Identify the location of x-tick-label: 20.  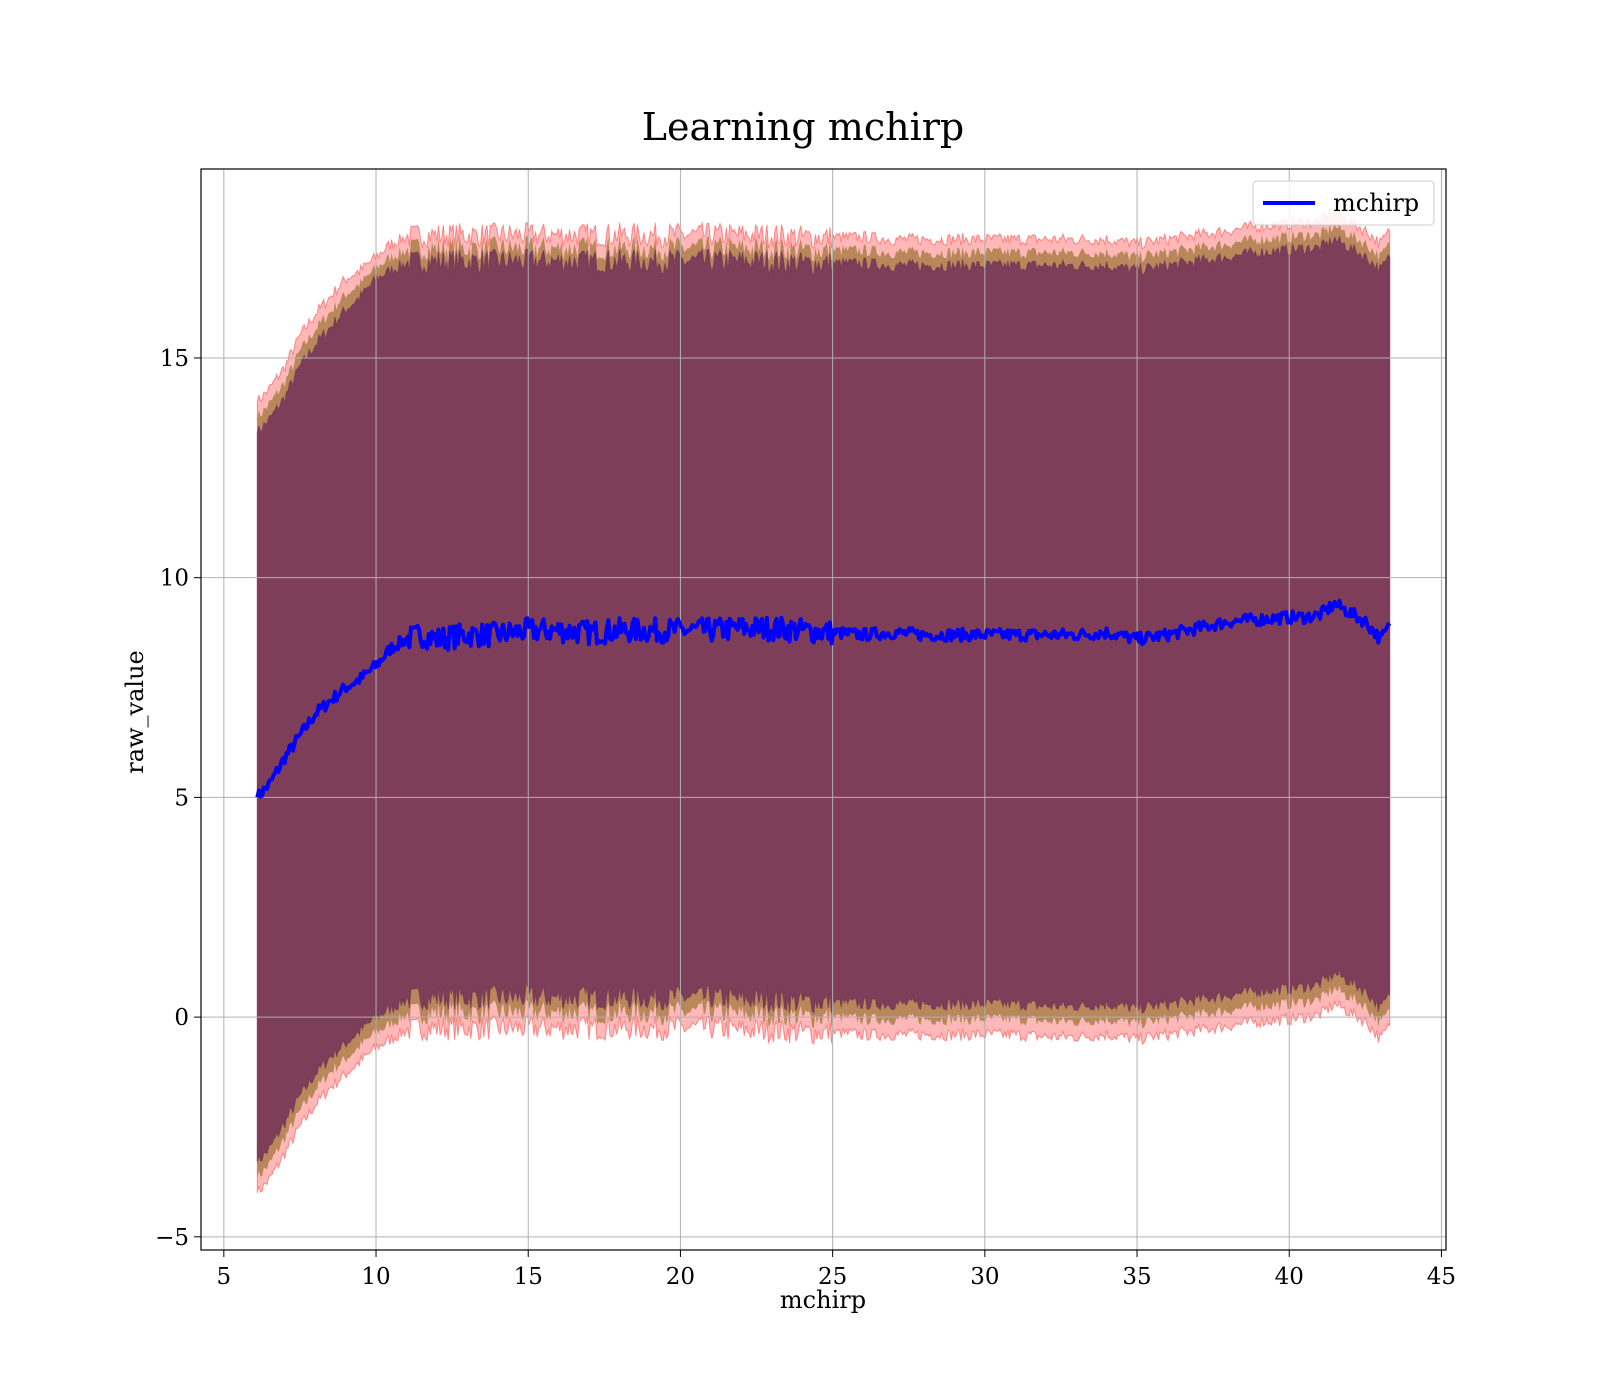
(680, 1277).